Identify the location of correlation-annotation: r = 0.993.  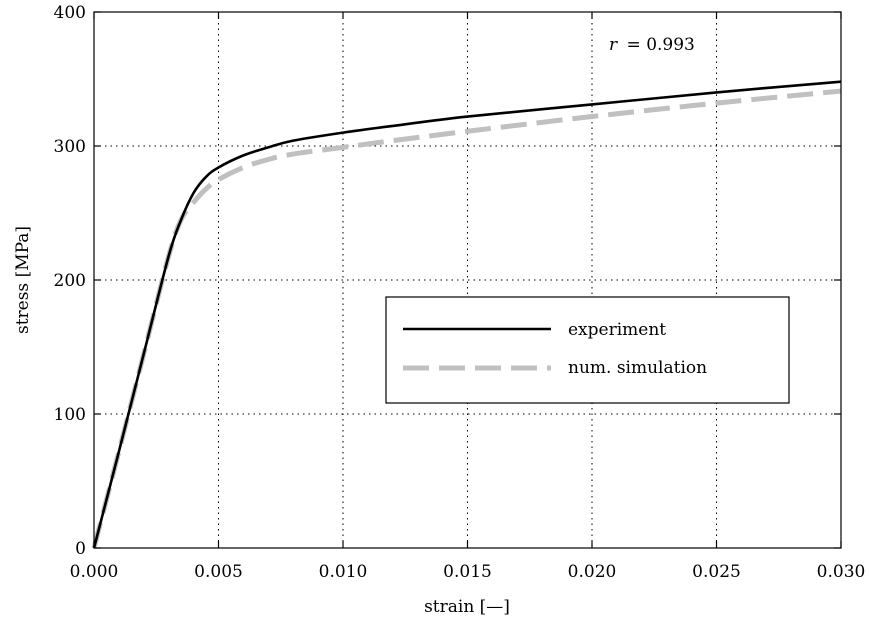
(652, 45).